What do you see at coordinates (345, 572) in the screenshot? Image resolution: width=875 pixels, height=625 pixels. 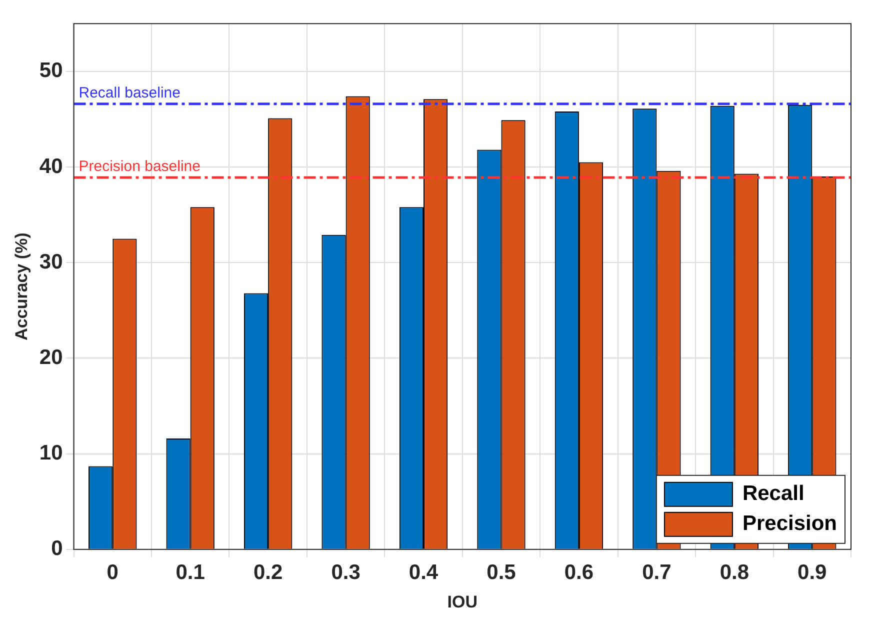 I see `x-tick-label: 0.3` at bounding box center [345, 572].